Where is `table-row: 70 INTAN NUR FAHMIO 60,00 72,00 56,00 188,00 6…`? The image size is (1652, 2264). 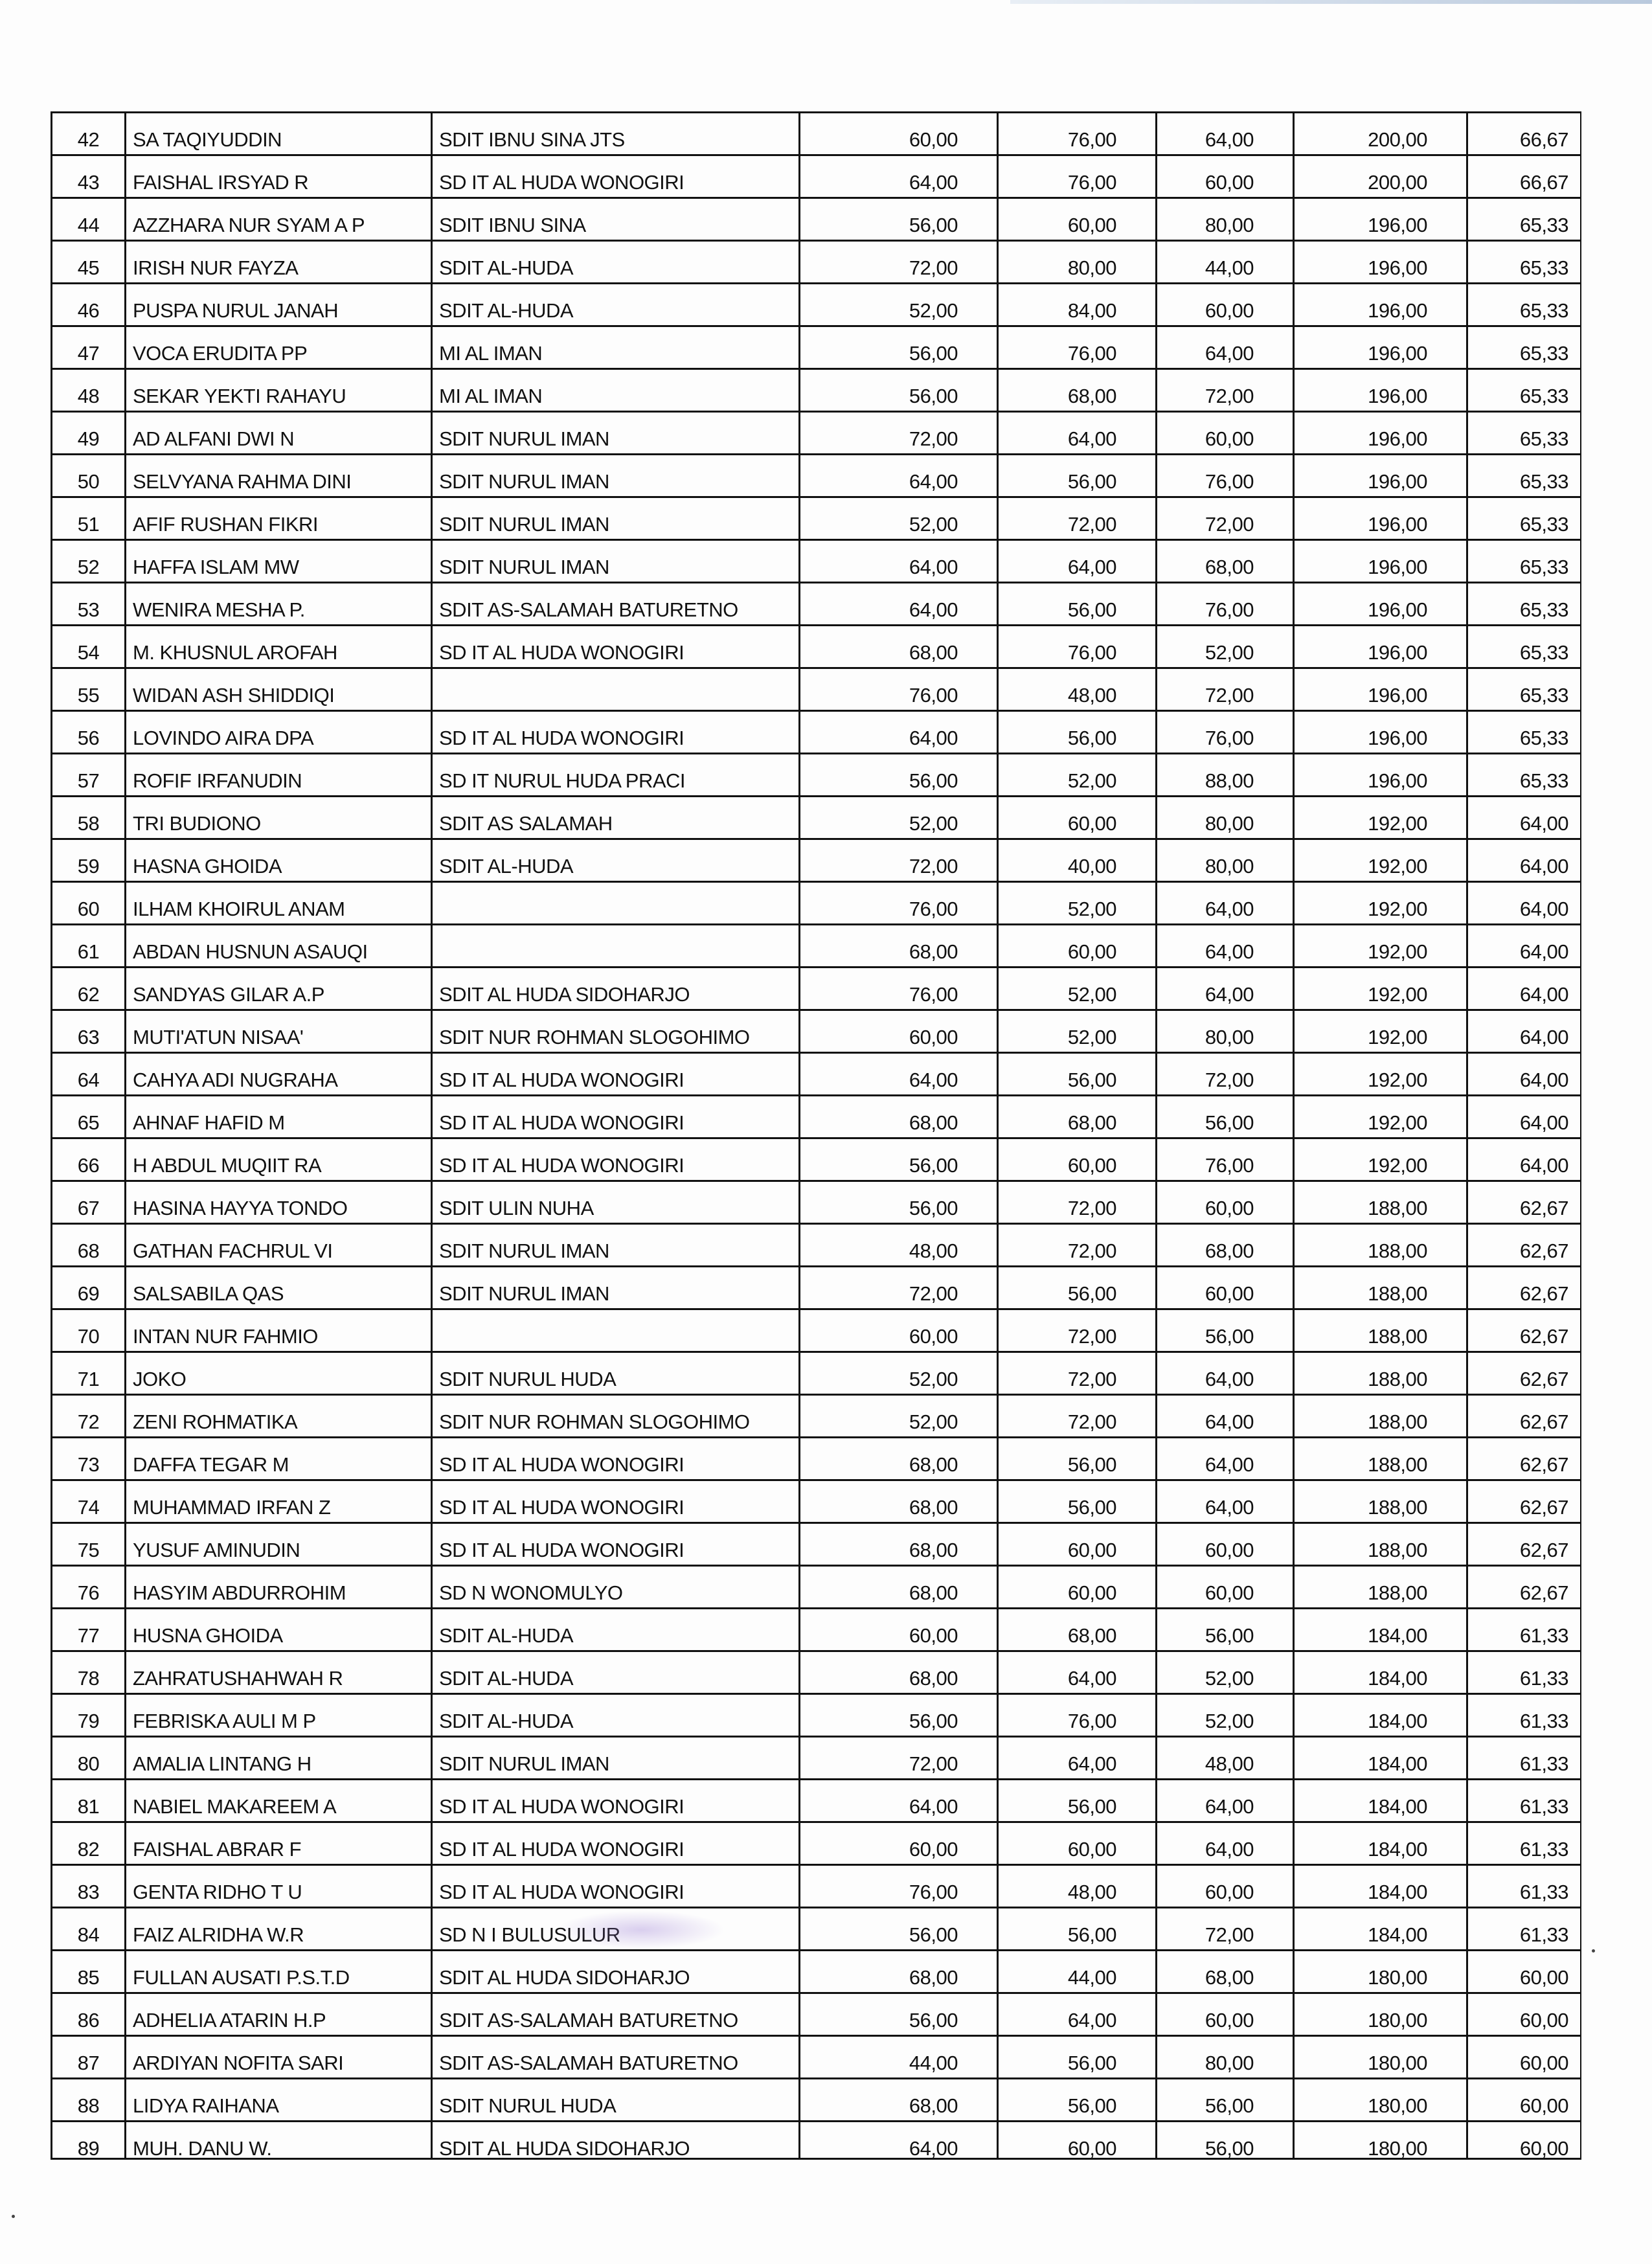 table-row: 70 INTAN NUR FAHMIO 60,00 72,00 56,00 188,00 6… is located at coordinates (816, 1331).